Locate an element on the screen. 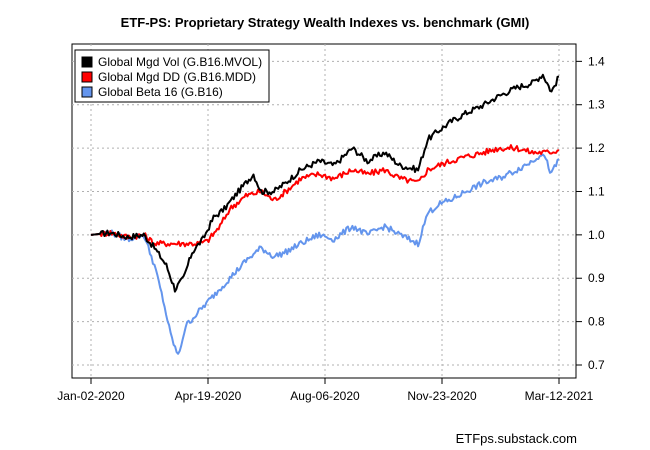 This screenshot has width=650, height=450. y-tick-label: 0.7 is located at coordinates (596, 365).